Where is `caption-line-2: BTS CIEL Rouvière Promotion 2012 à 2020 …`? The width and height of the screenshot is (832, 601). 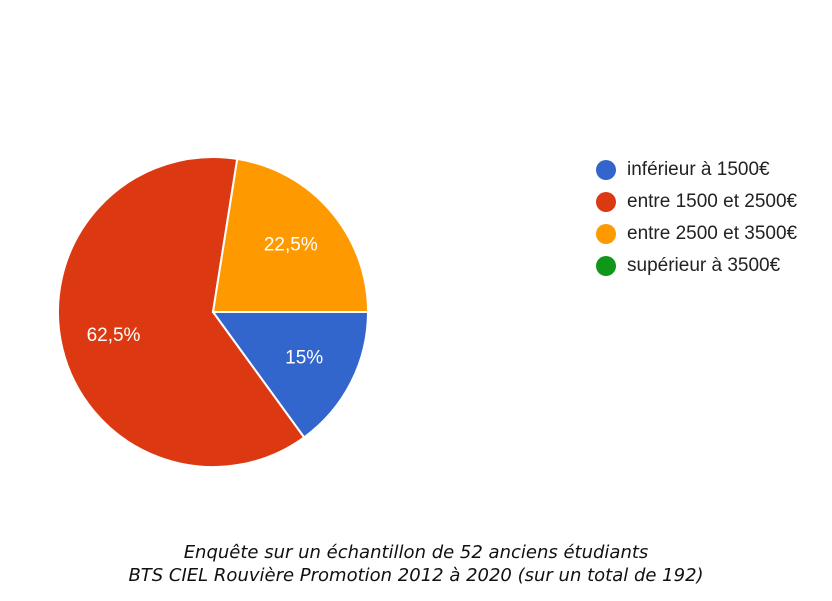
caption-line-2: BTS CIEL Rouvière Promotion 2012 à 2020 … is located at coordinates (416, 575).